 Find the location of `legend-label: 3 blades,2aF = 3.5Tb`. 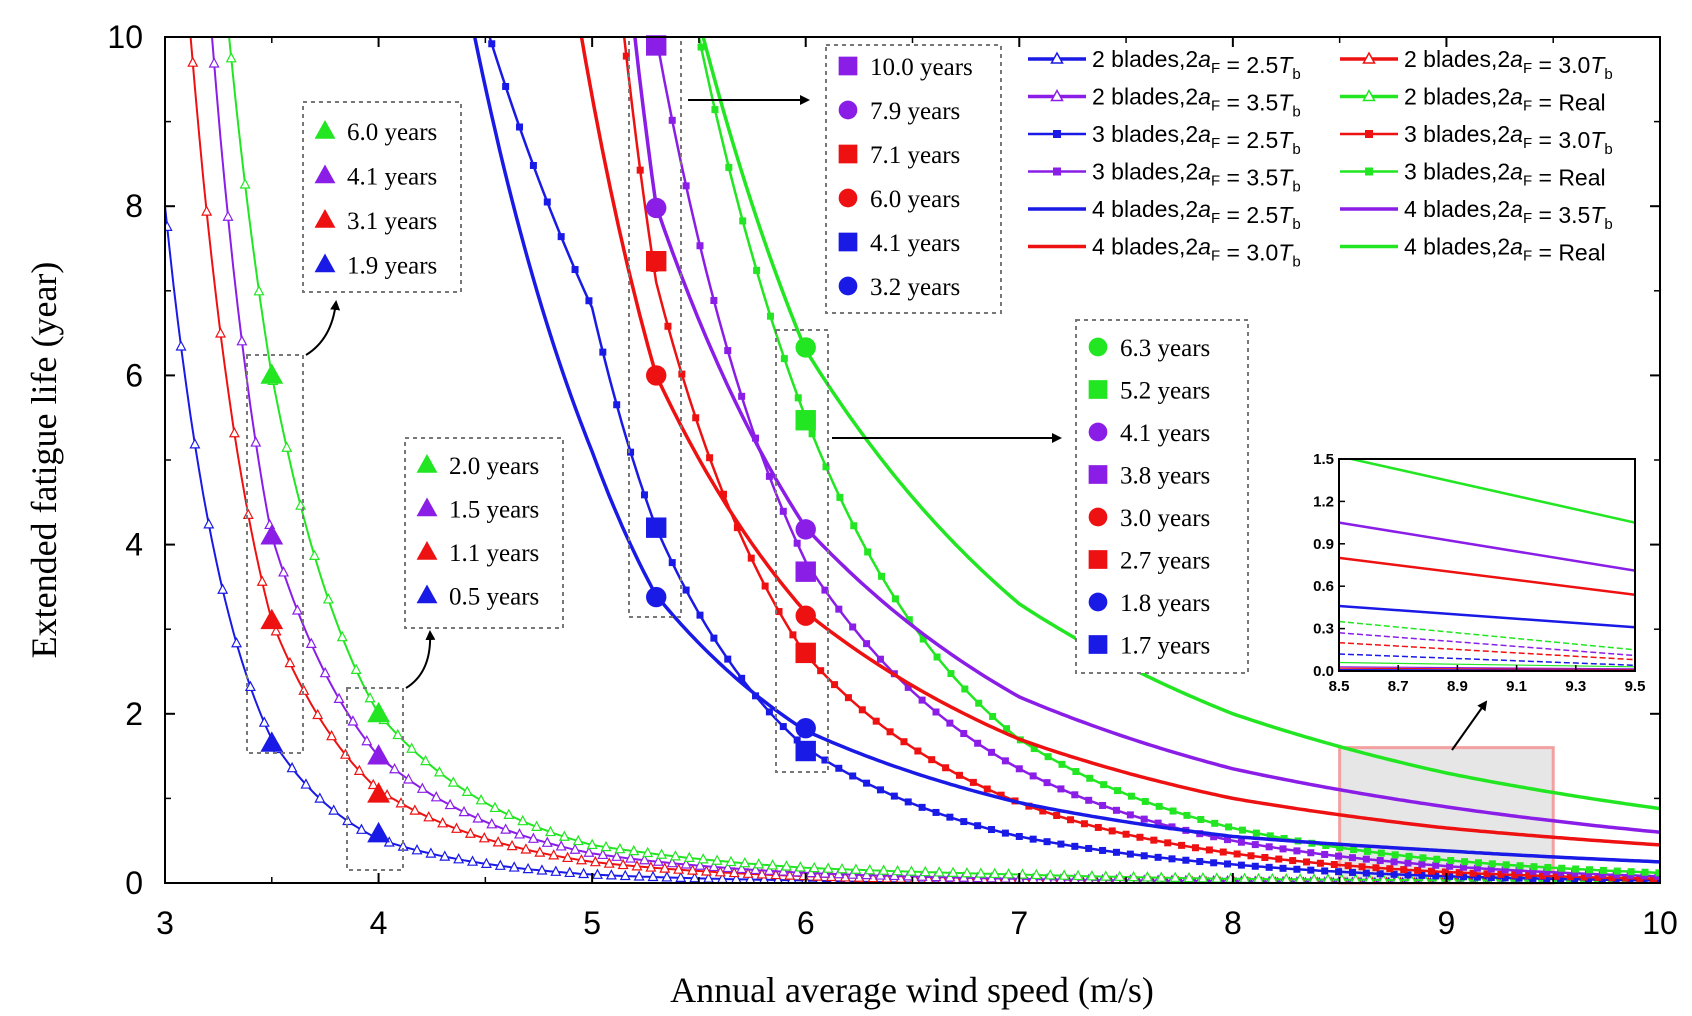

legend-label: 3 blades,2aF = 3.5Tb is located at coordinates (1196, 177).